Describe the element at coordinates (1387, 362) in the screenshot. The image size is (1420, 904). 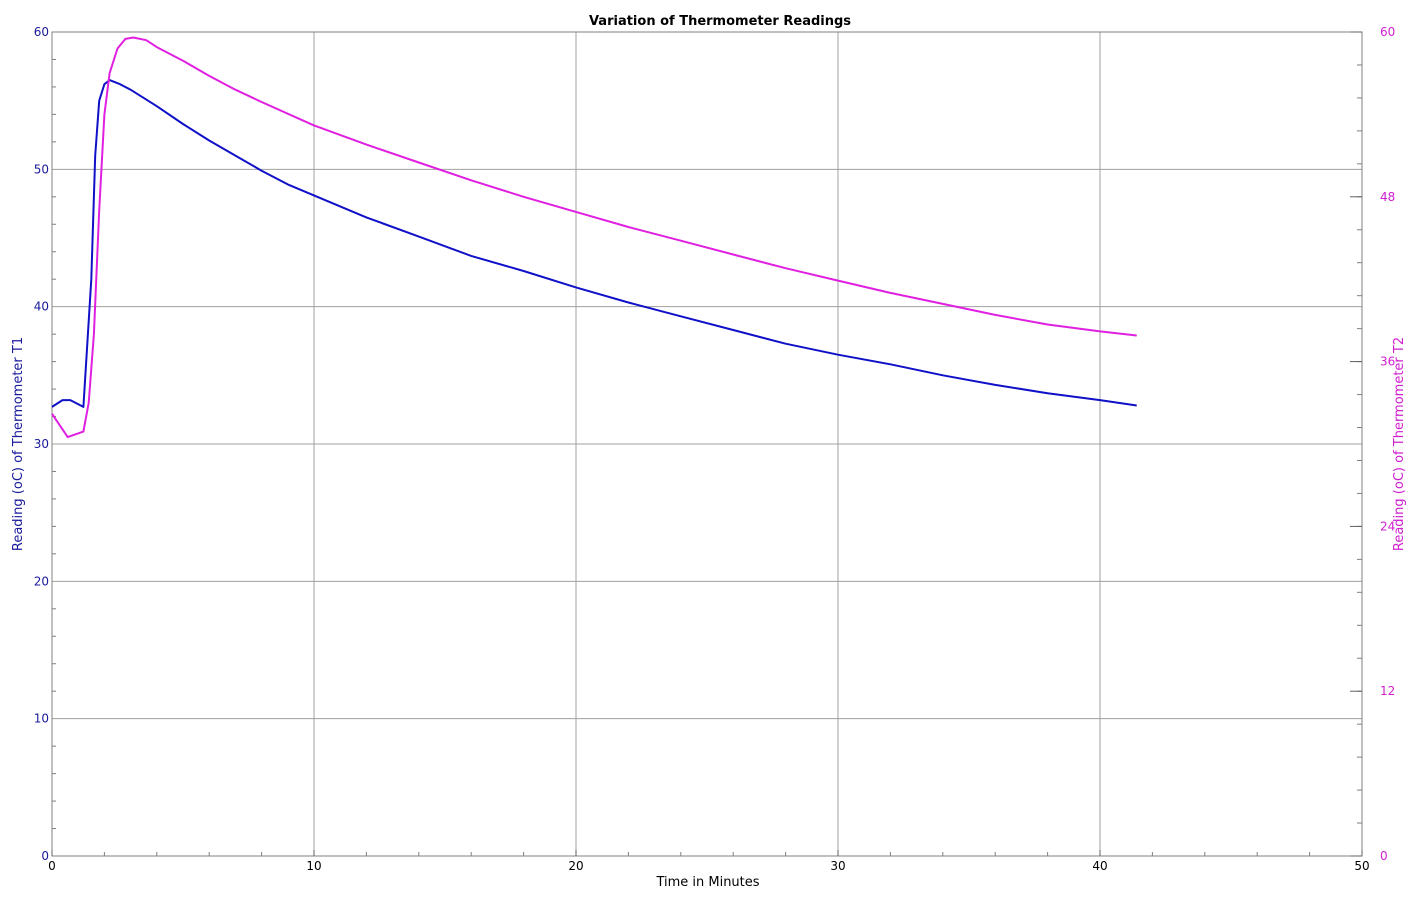
I see `y-right-tick-label: 36` at that location.